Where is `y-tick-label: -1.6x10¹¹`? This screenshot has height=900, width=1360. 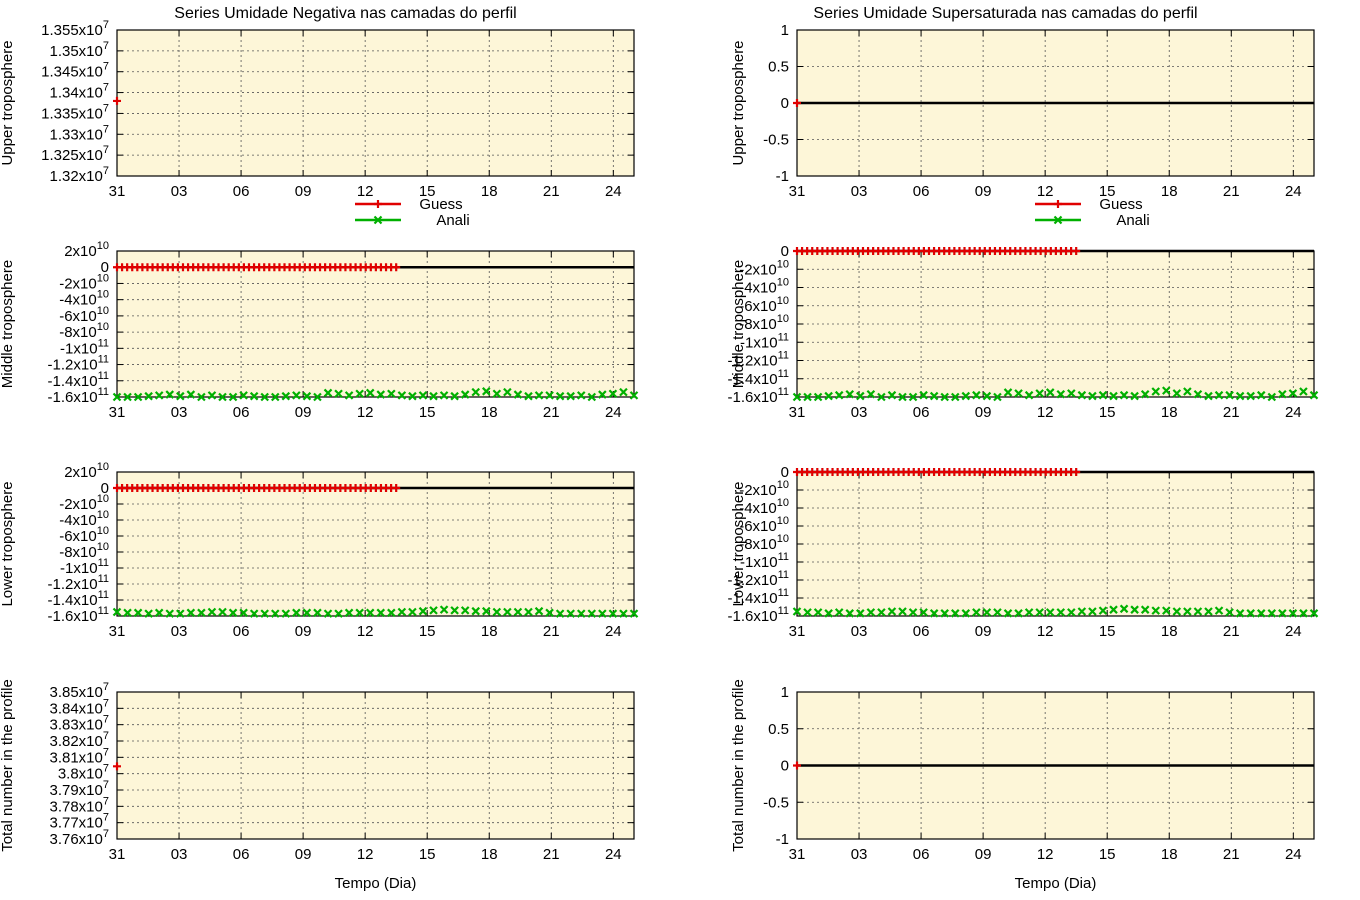 y-tick-label: -1.6x10¹¹ is located at coordinates (758, 615).